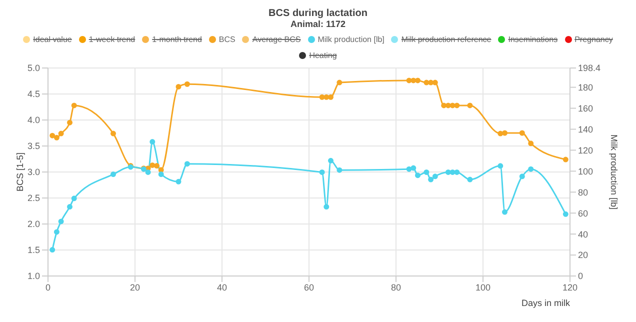 The height and width of the screenshot is (322, 636). I want to click on y-axis-title: BCS [1-5], so click(20, 172).